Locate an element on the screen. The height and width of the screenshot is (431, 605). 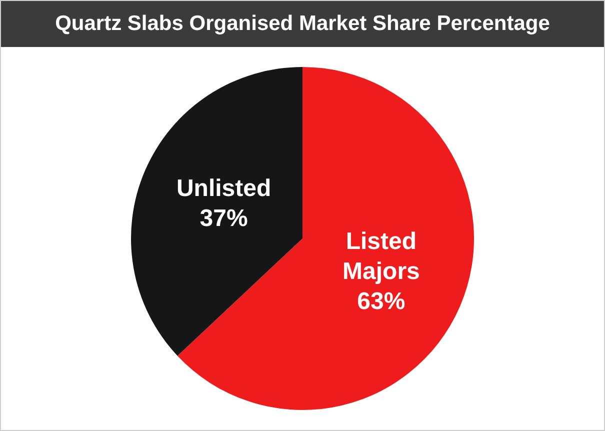
data-label: 63% is located at coordinates (381, 302).